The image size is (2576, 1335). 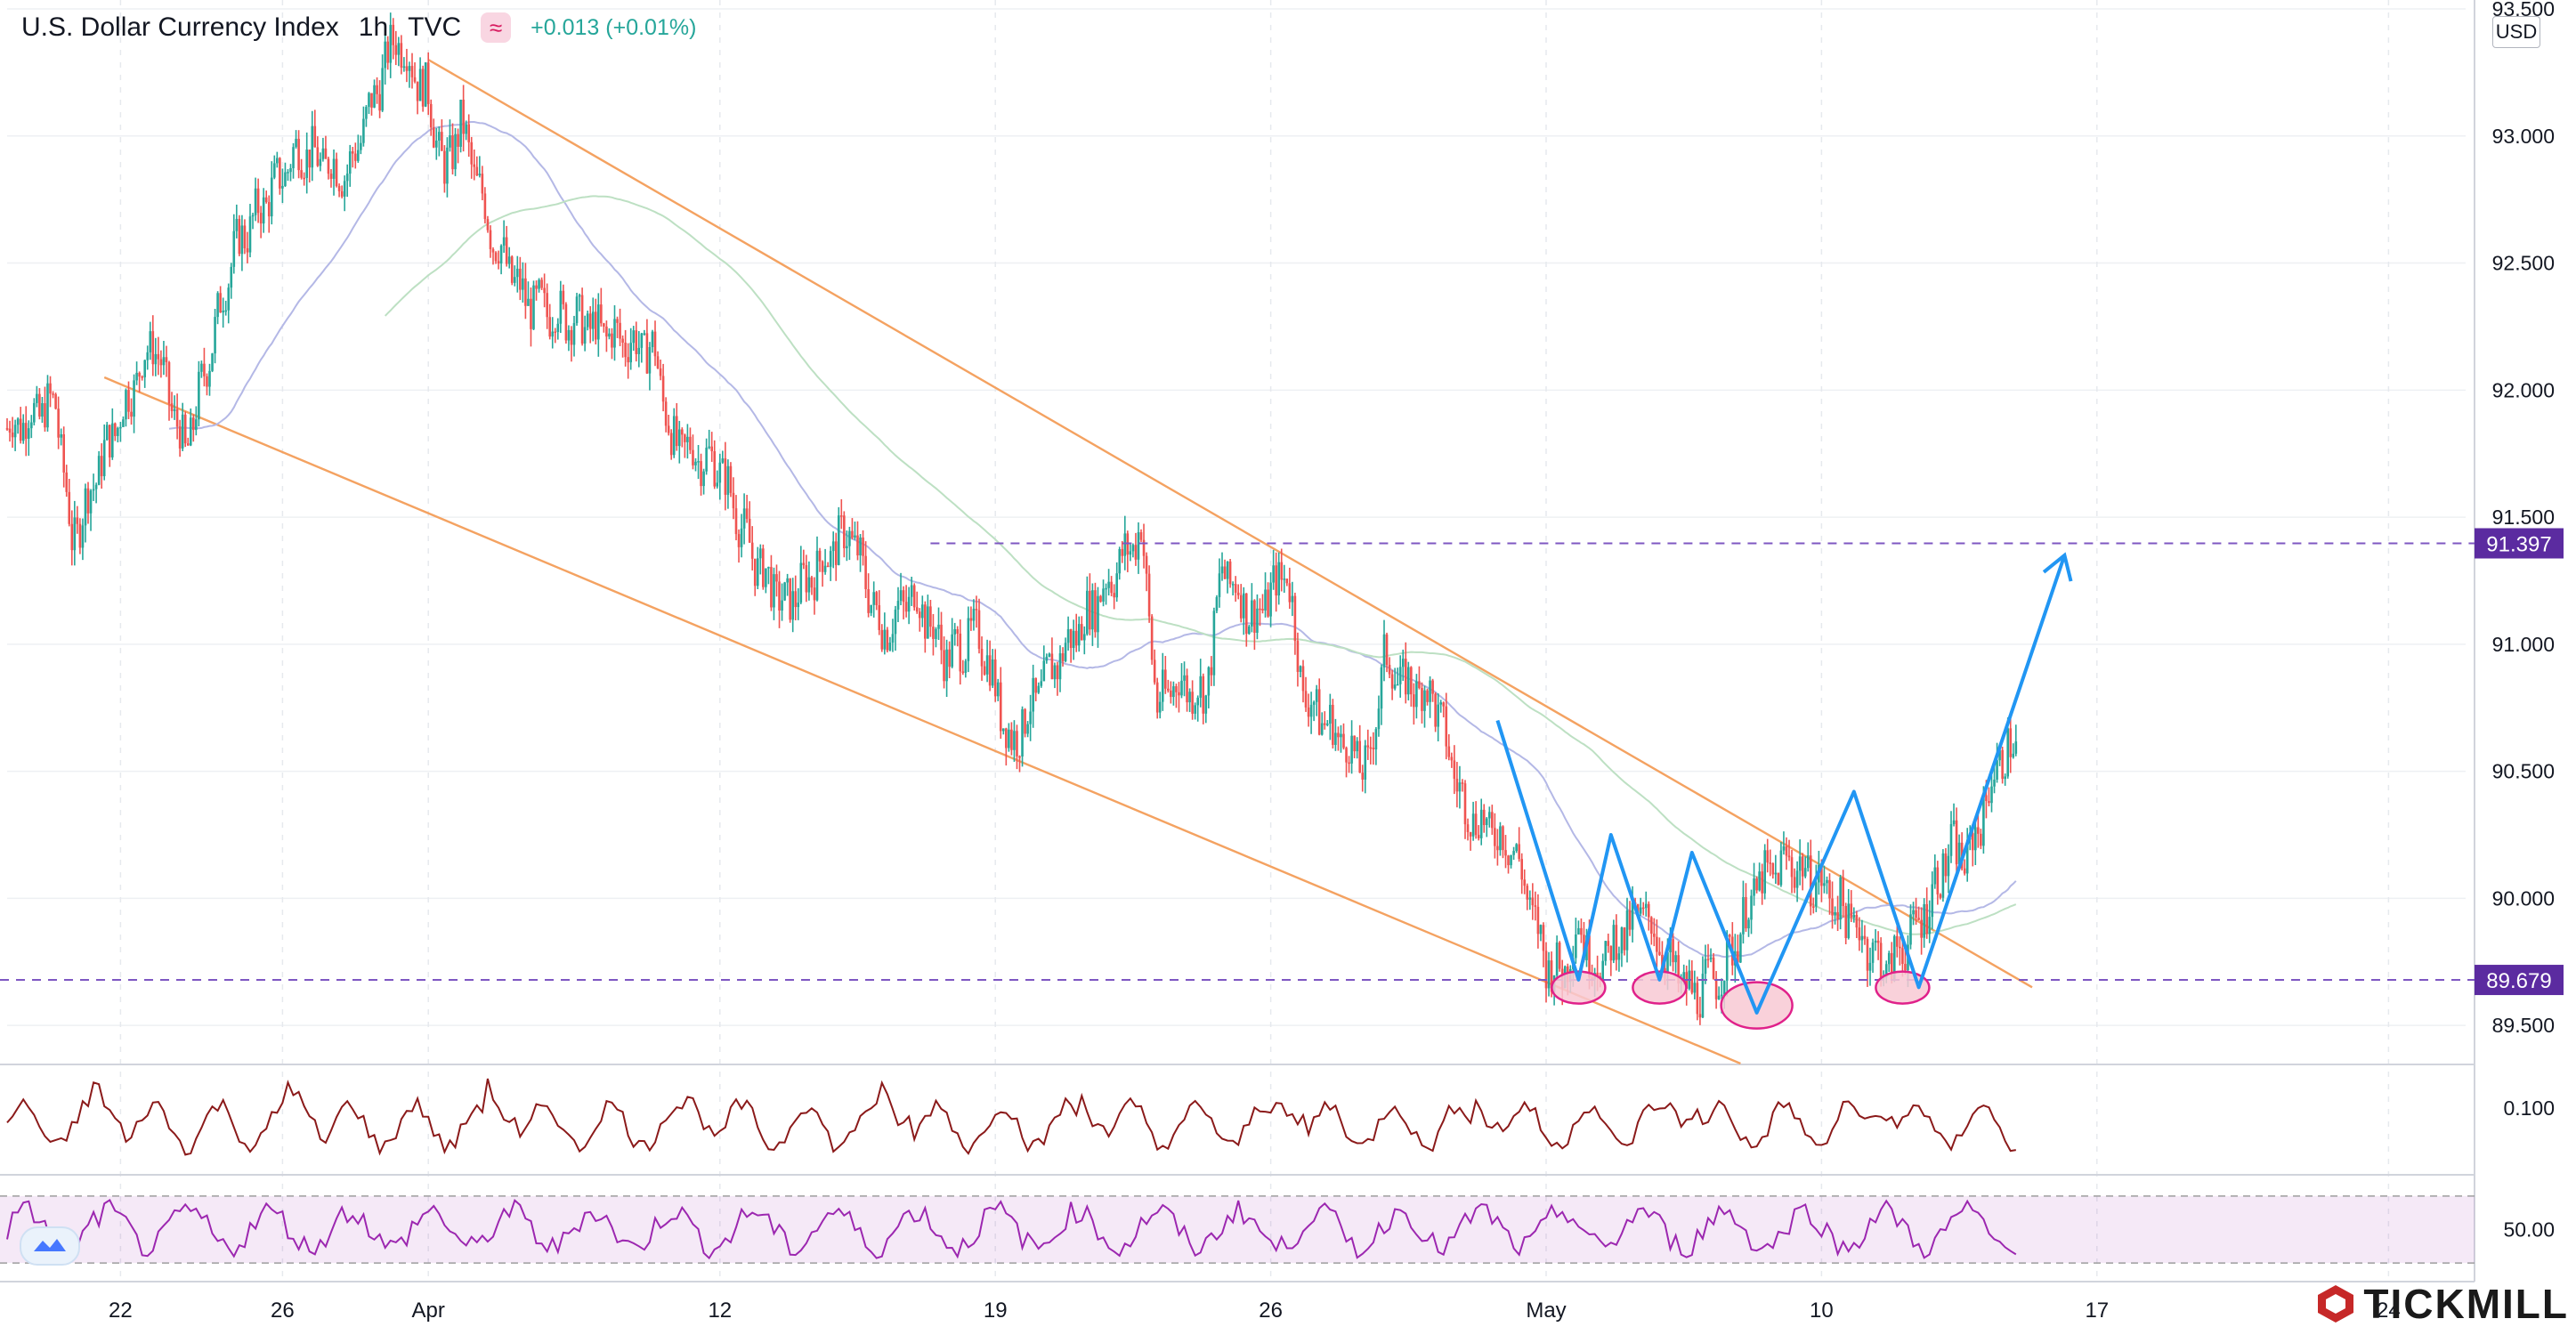 I want to click on time-axis: 22 26 Apr 12 19 26 May 10 17 24, so click(x=1255, y=1311).